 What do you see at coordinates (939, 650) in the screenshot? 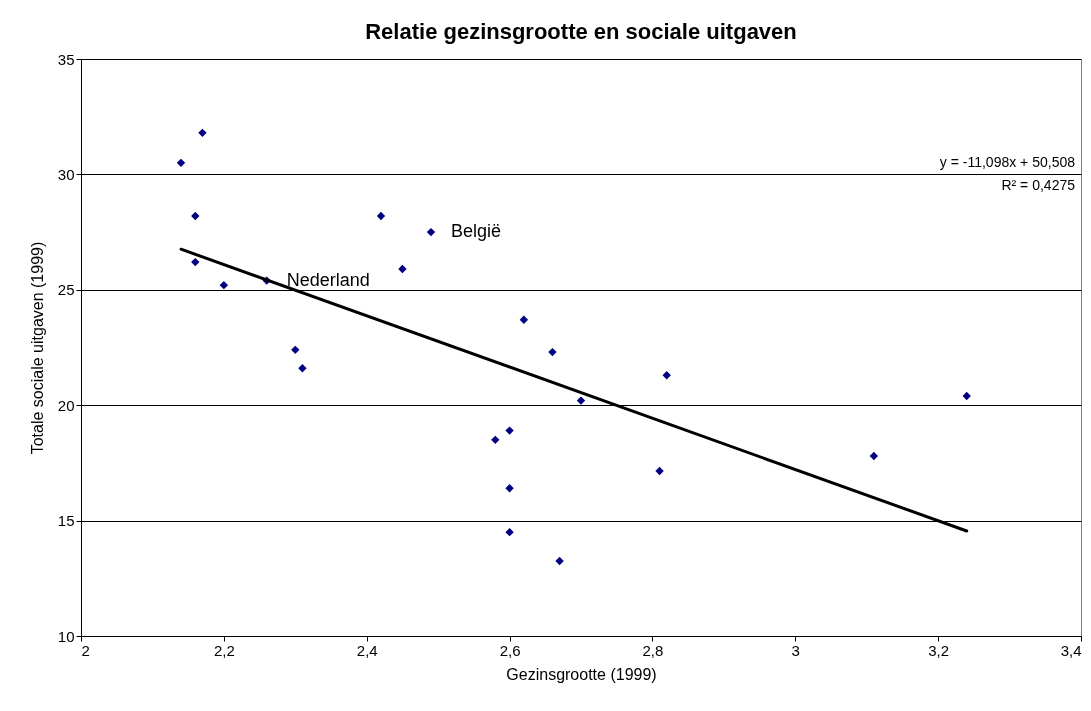
I see `x-tick-label: 3,2` at bounding box center [939, 650].